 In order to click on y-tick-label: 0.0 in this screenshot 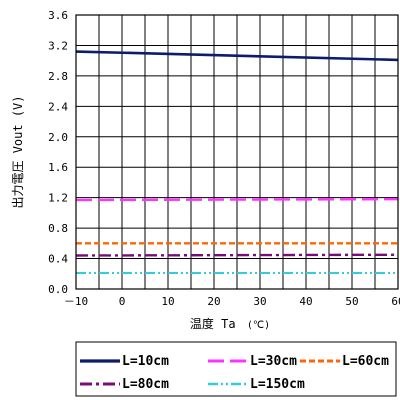, I will do `click(58, 289)`.